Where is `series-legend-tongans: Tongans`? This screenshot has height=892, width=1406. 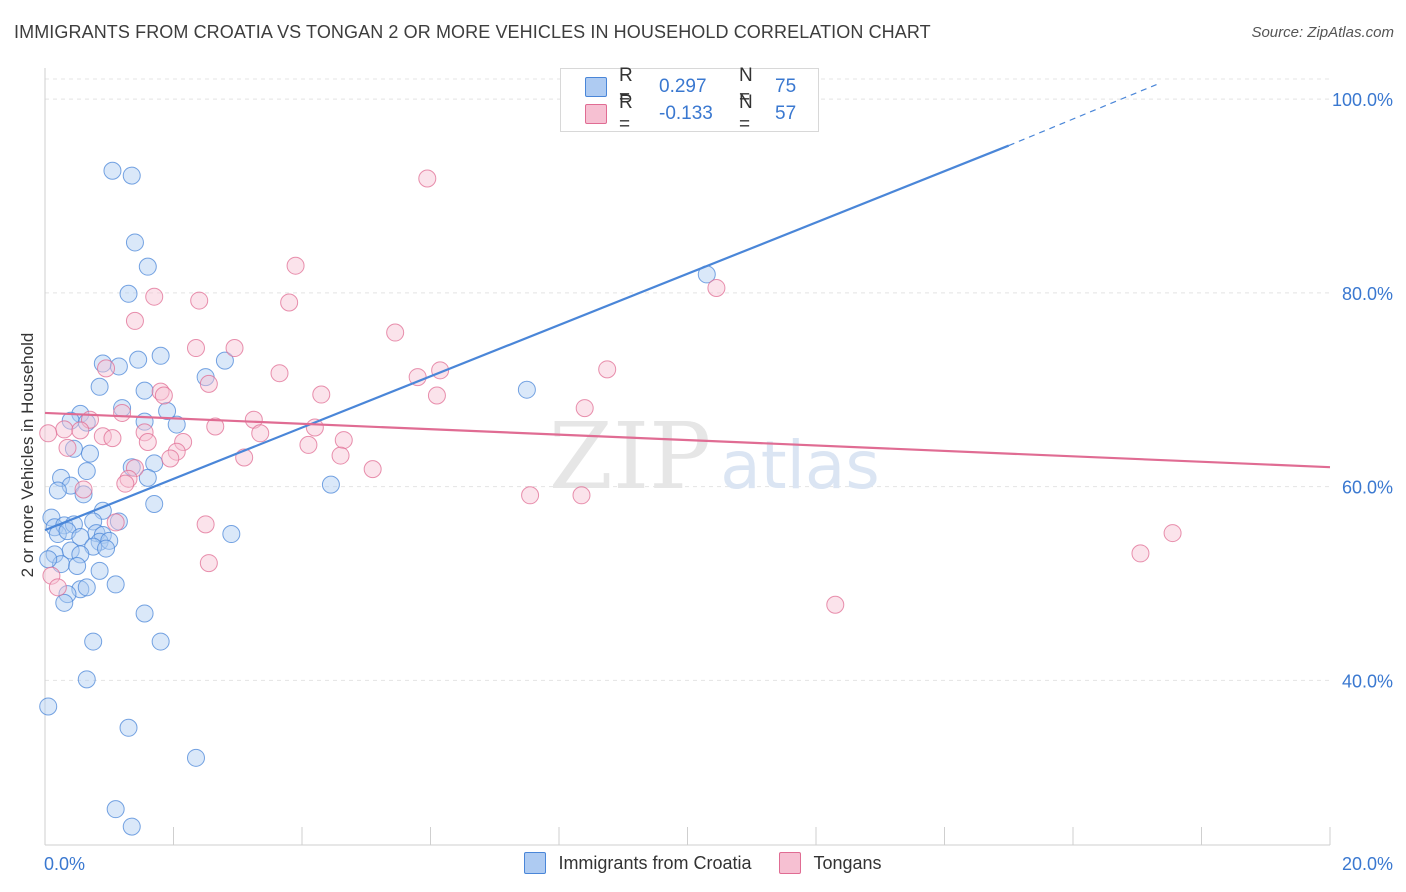
series-legend-tongans: Tongans is located at coordinates (830, 863).